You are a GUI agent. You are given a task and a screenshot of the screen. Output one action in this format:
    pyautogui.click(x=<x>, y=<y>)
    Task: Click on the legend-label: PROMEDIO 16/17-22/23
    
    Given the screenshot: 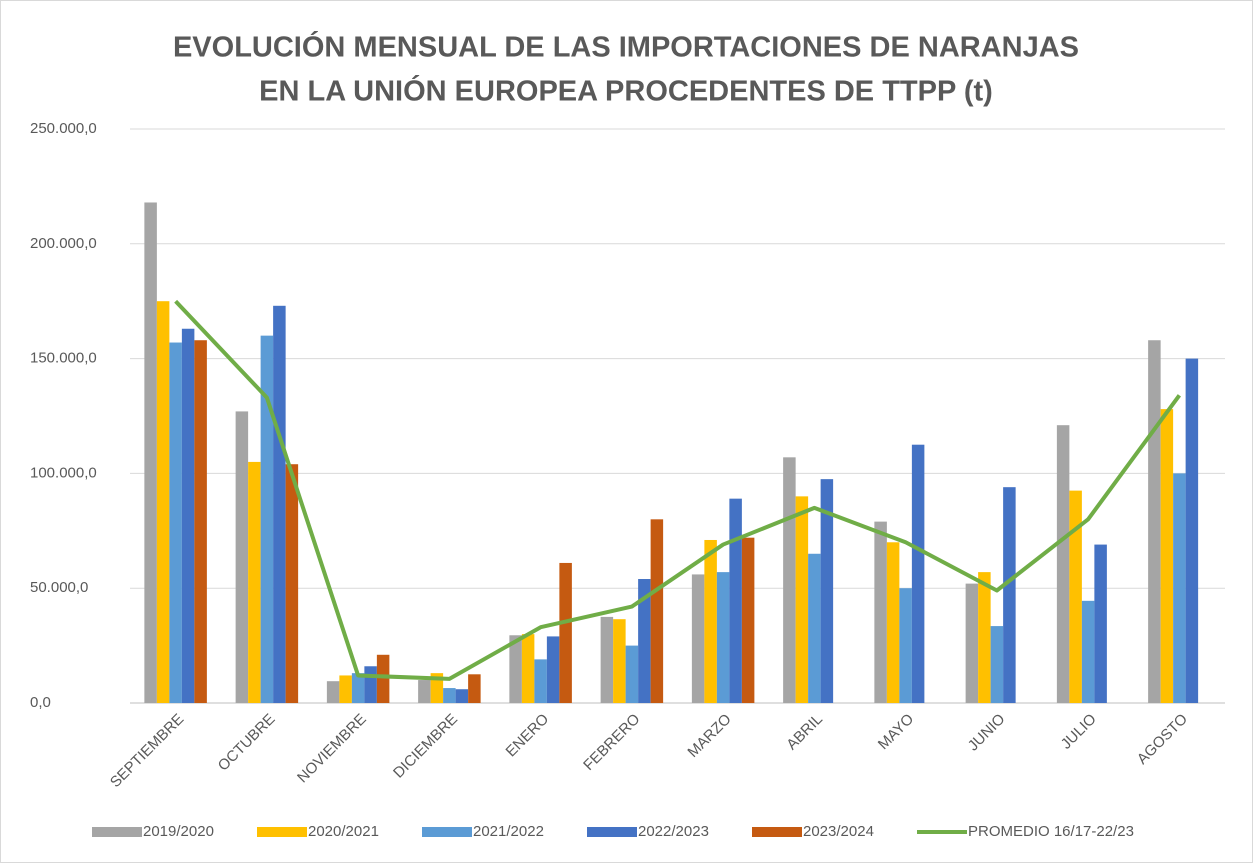 What is the action you would take?
    pyautogui.click(x=1051, y=831)
    